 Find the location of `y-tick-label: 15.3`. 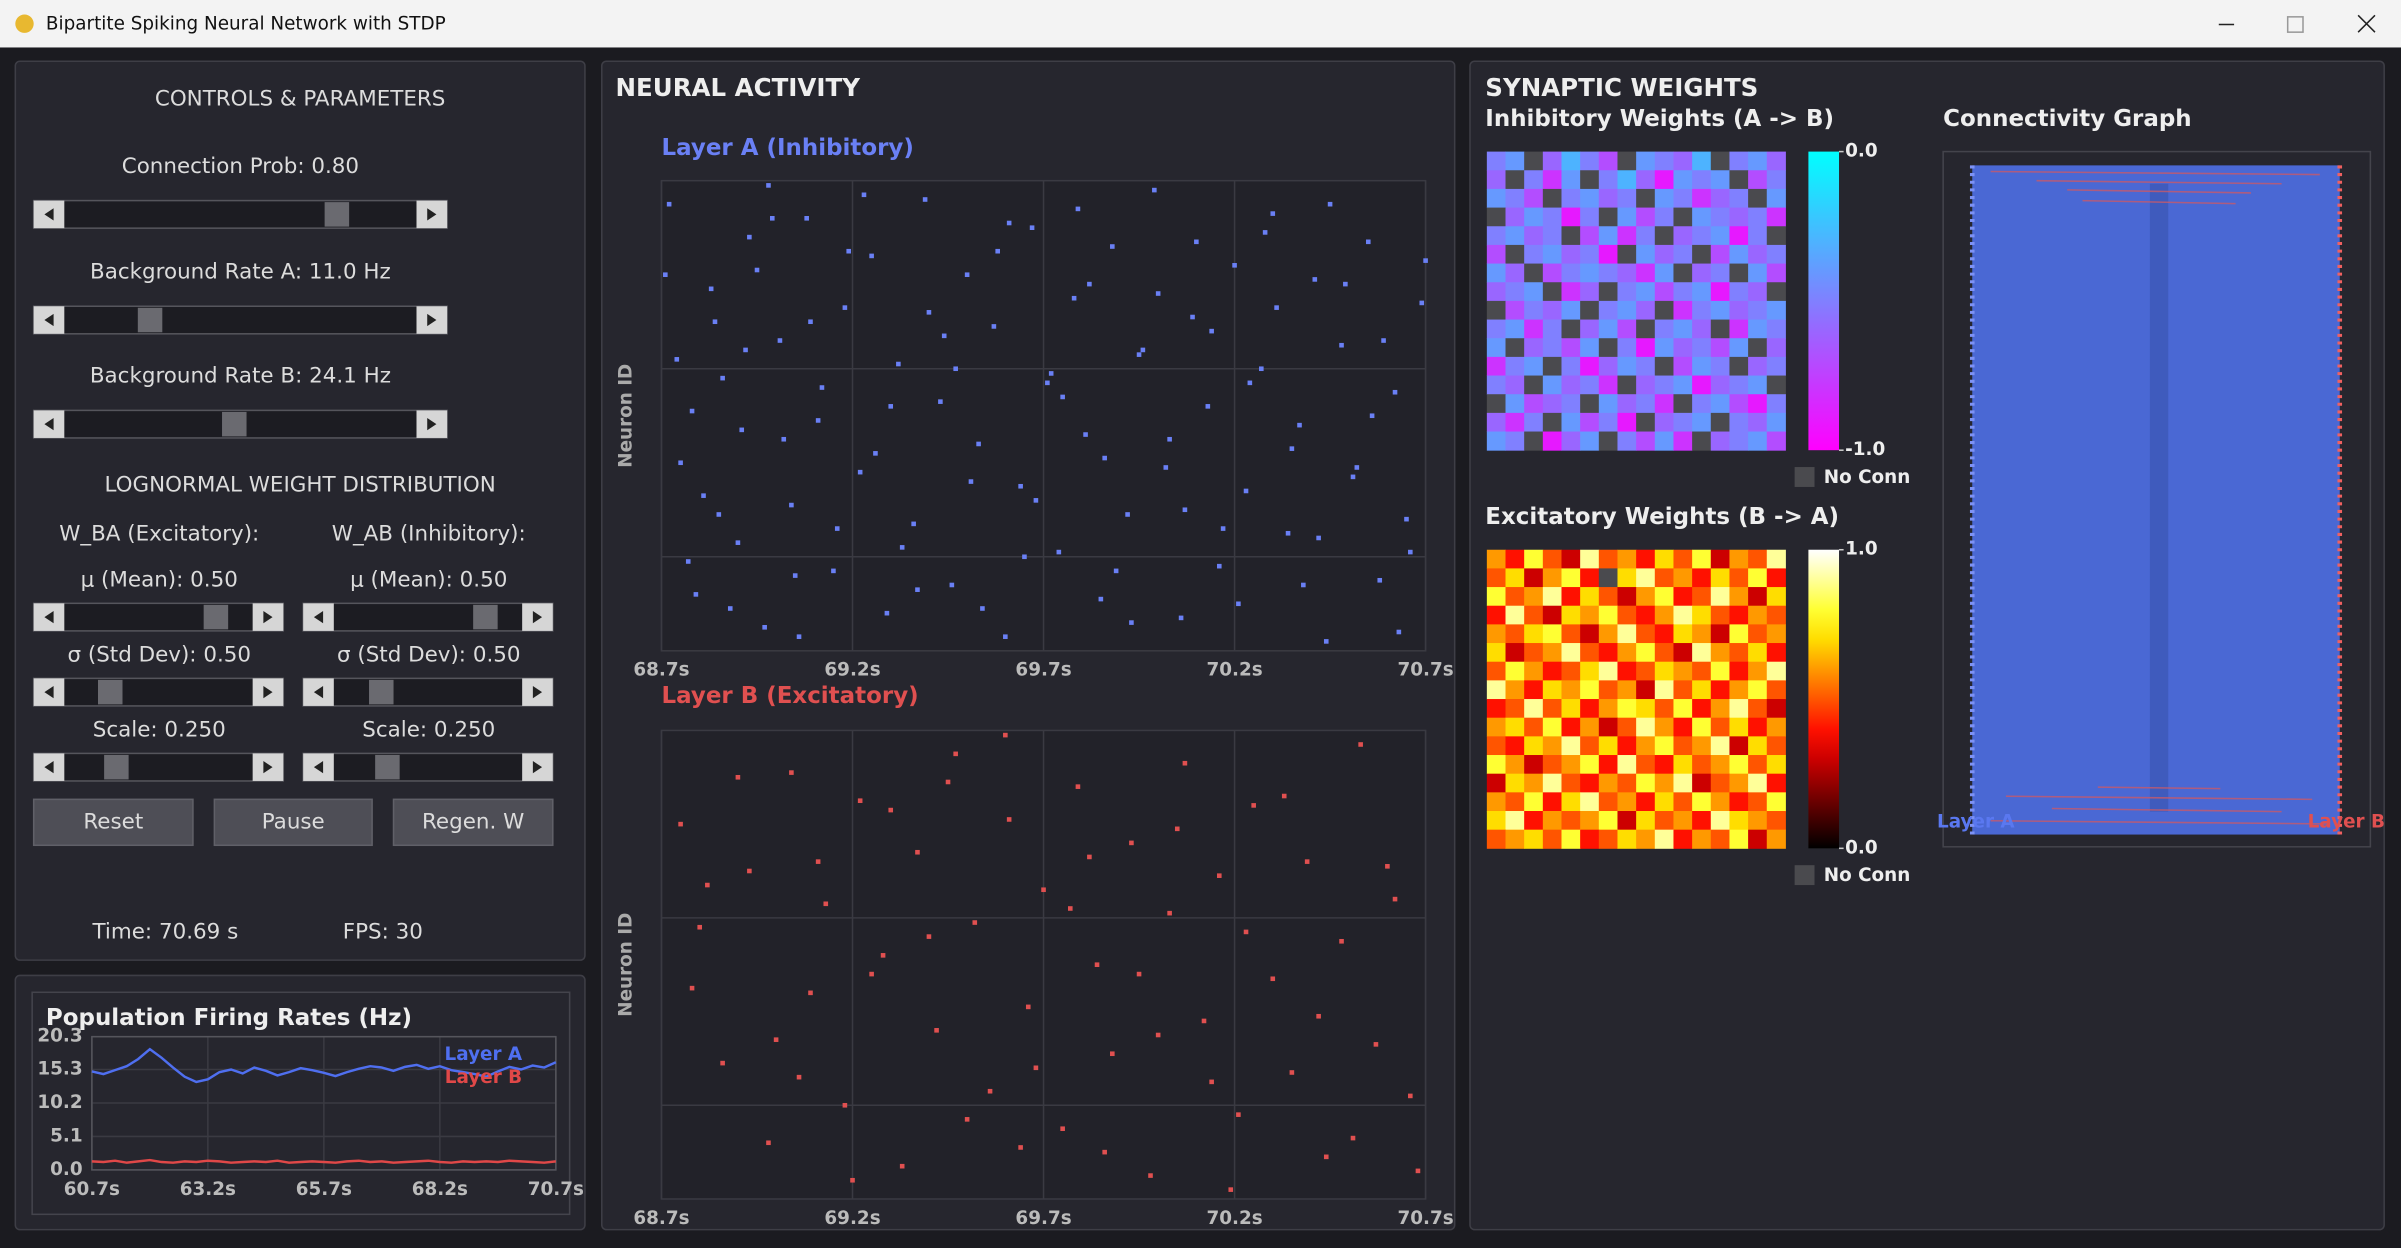

y-tick-label: 15.3 is located at coordinates (59, 1068).